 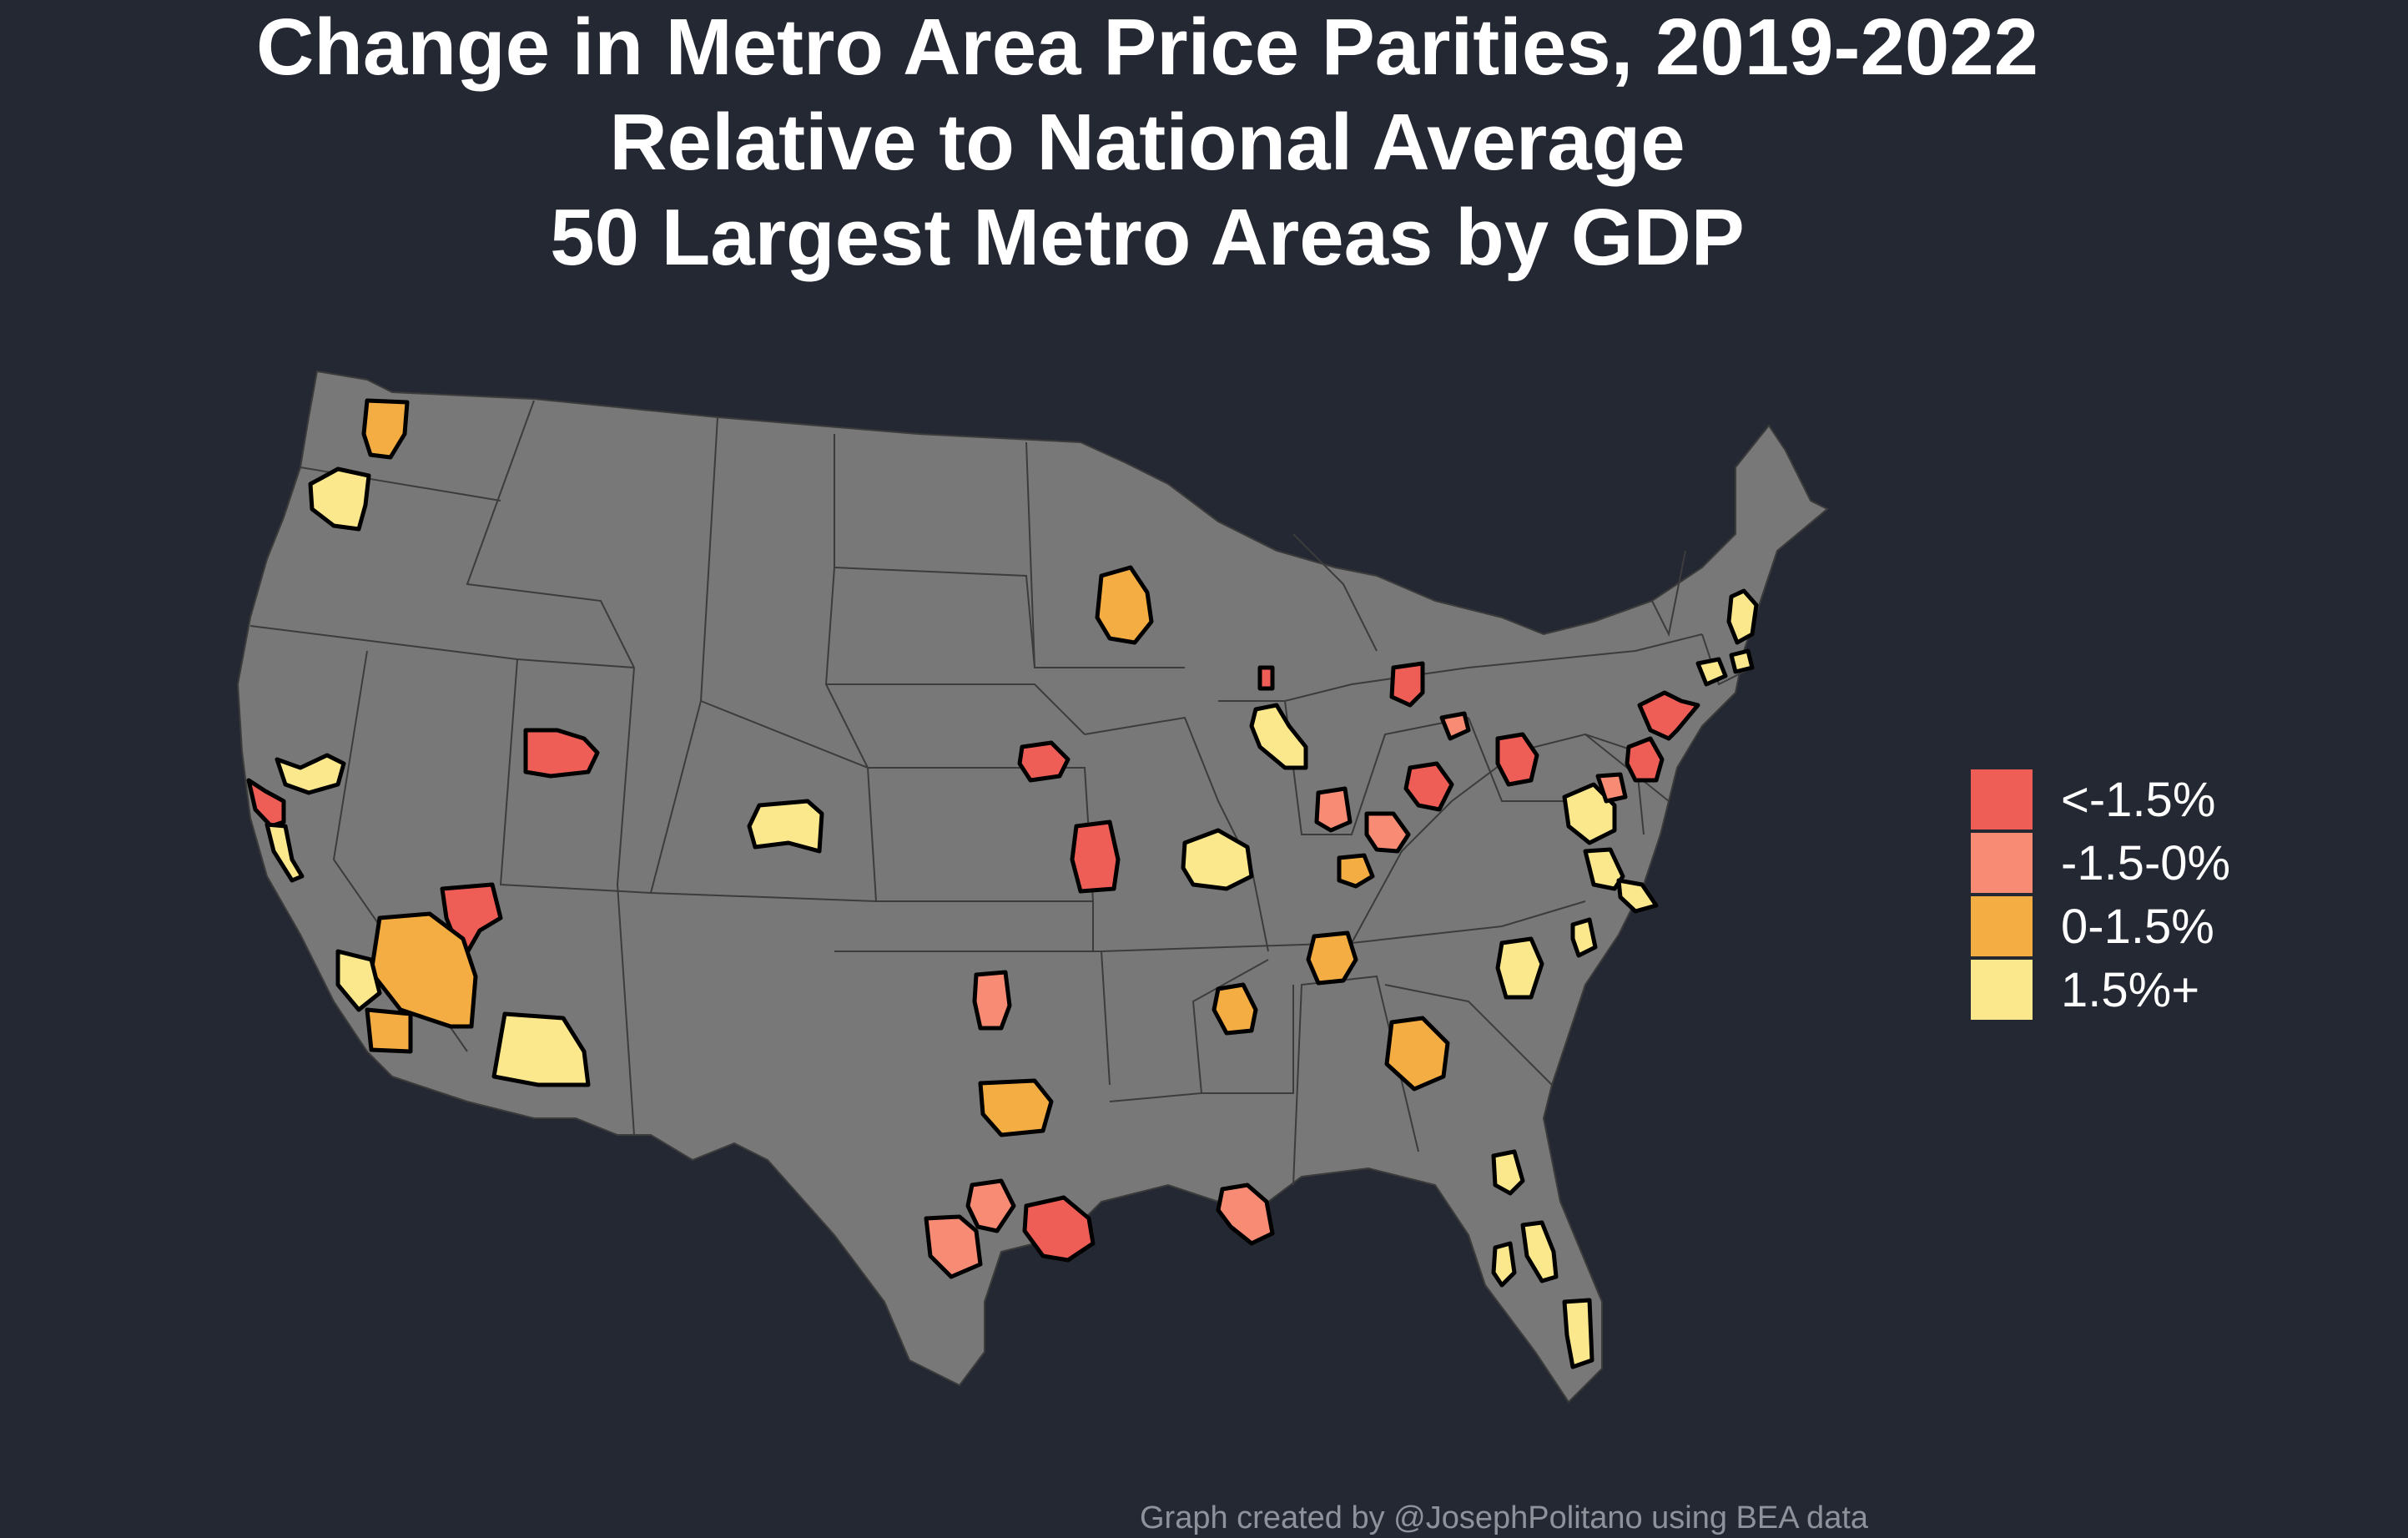 I want to click on metro-charlotte, so click(x=1519, y=968).